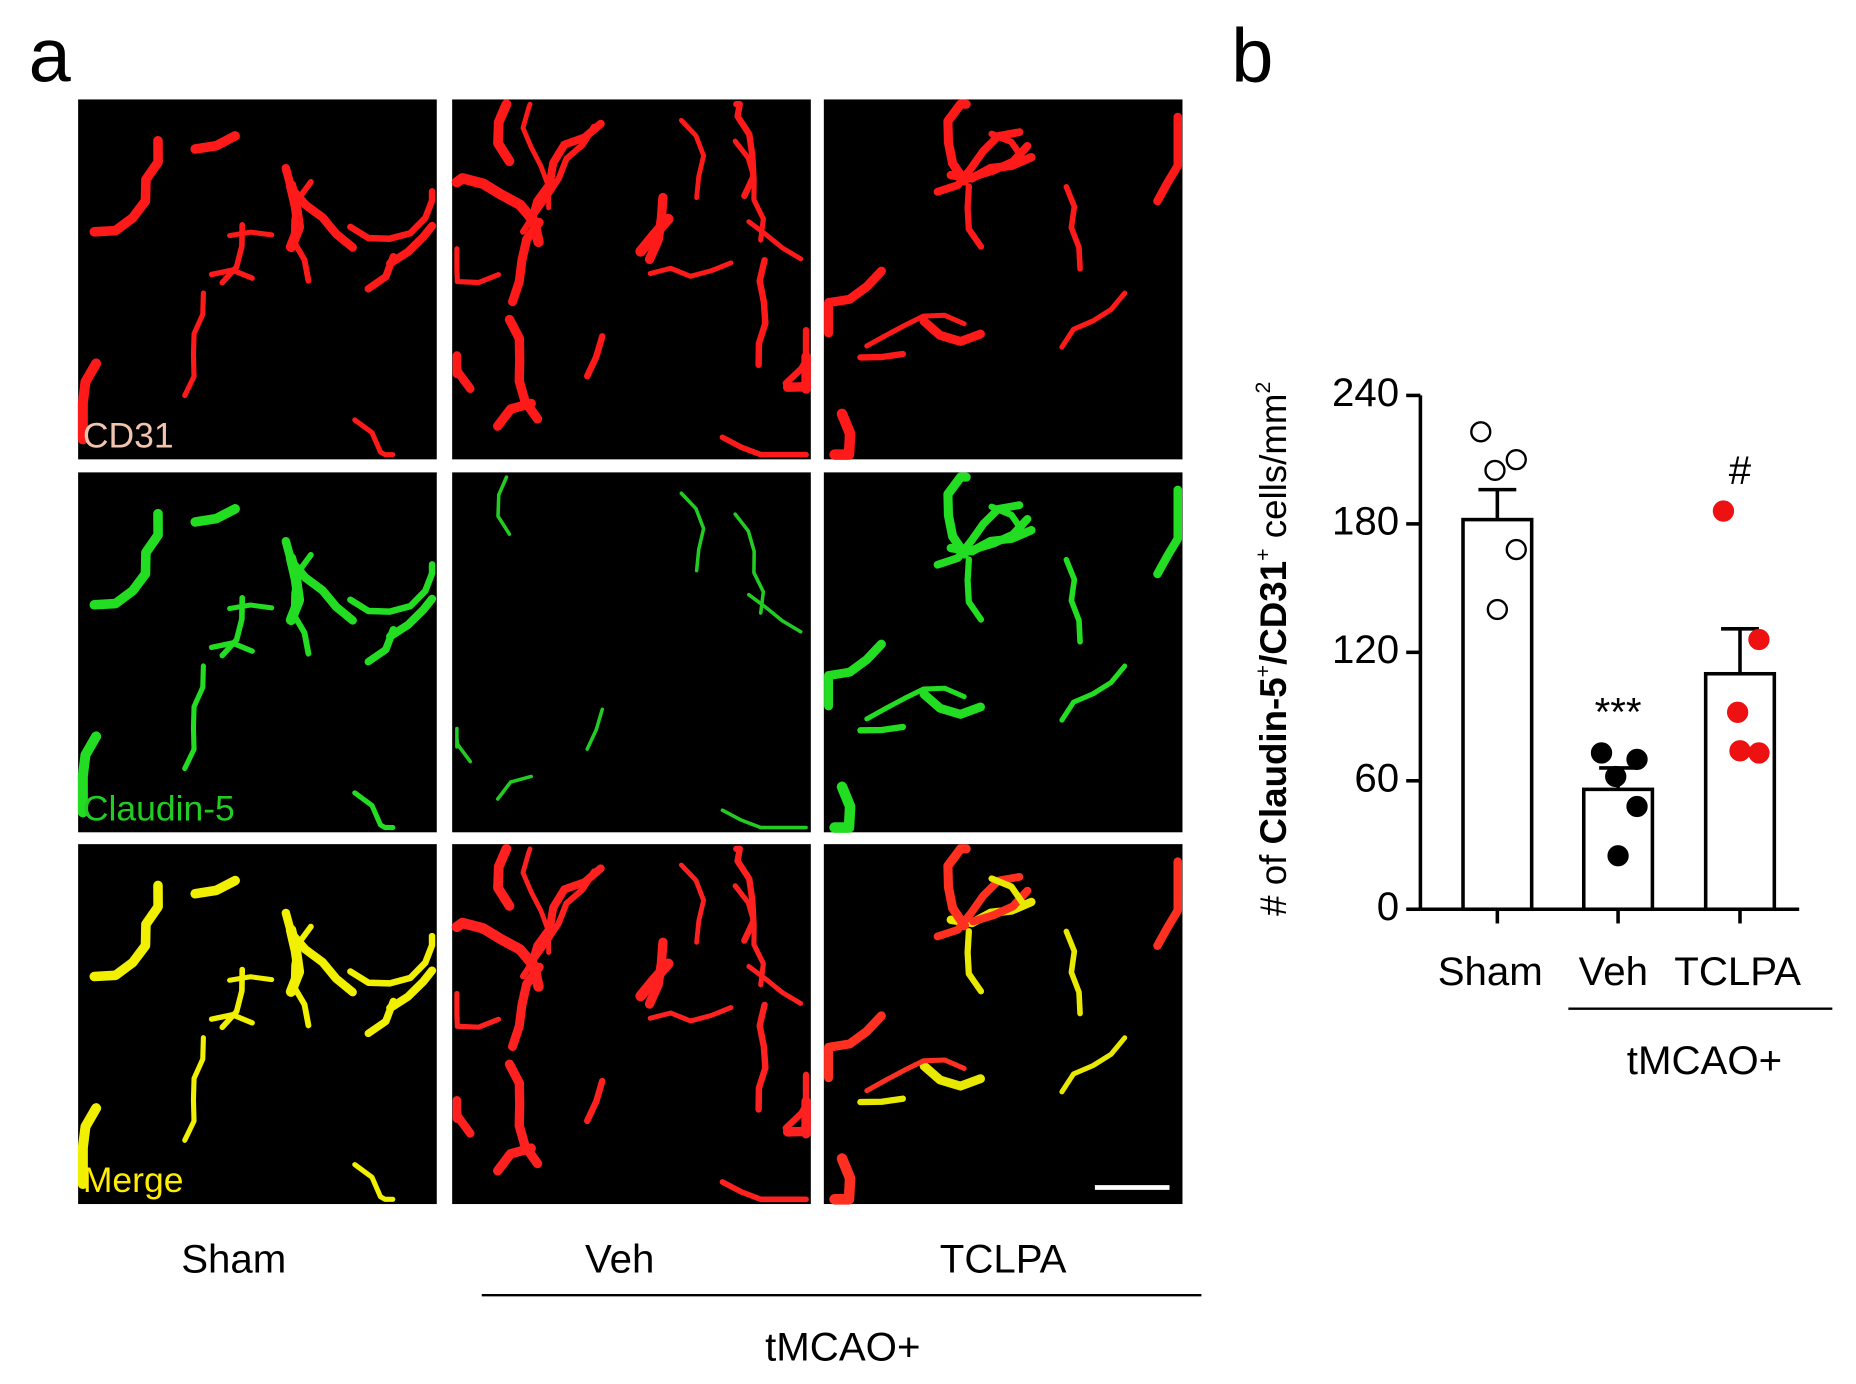  What do you see at coordinates (233, 1259) in the screenshot?
I see `column-label: Sham` at bounding box center [233, 1259].